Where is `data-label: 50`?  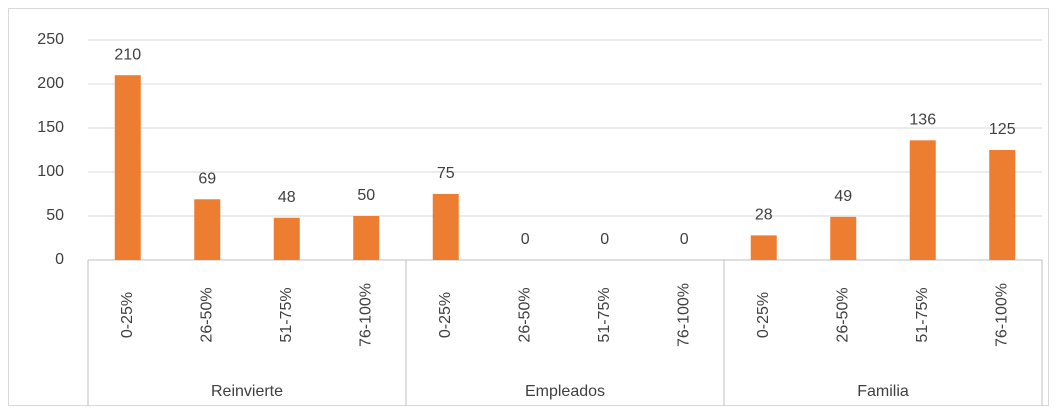
data-label: 50 is located at coordinates (366, 195).